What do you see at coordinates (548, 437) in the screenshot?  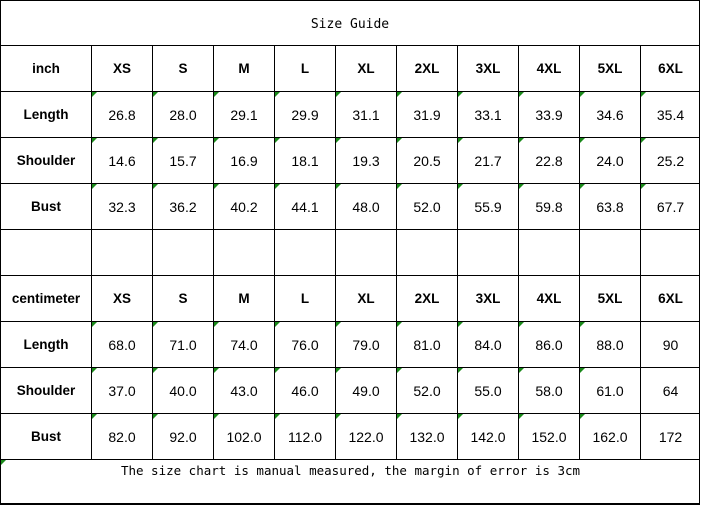 I see `value-cell: 152.0` at bounding box center [548, 437].